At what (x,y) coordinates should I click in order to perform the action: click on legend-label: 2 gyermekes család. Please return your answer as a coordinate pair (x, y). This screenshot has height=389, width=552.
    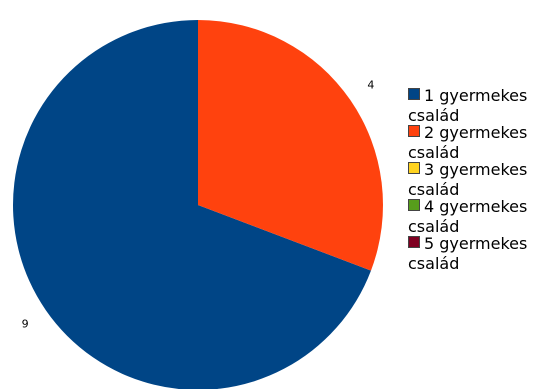
    Looking at the image, I should click on (468, 142).